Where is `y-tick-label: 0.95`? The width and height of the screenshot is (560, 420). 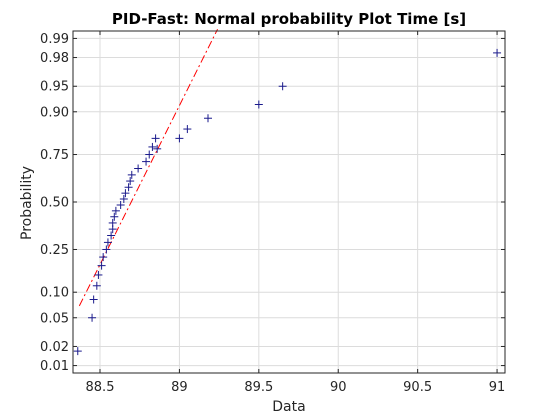 y-tick-label: 0.95 is located at coordinates (54, 87).